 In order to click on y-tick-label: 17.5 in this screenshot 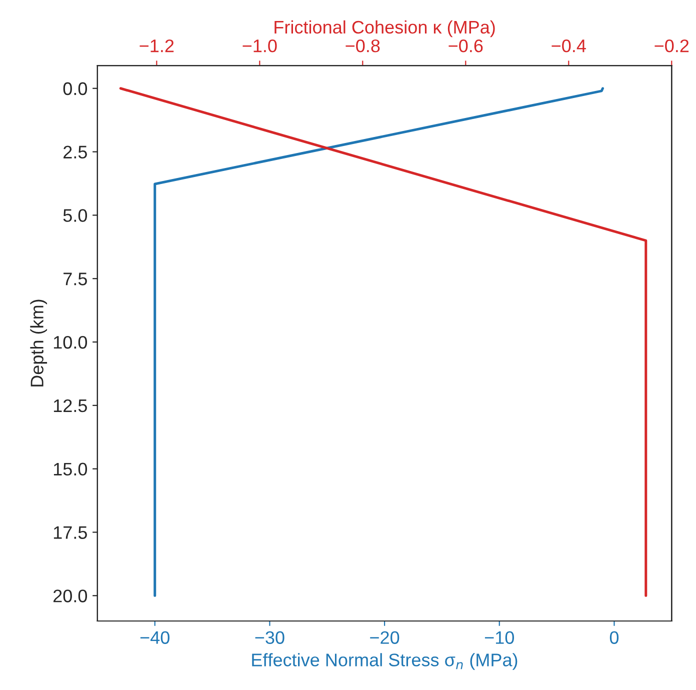, I will do `click(70, 532)`.